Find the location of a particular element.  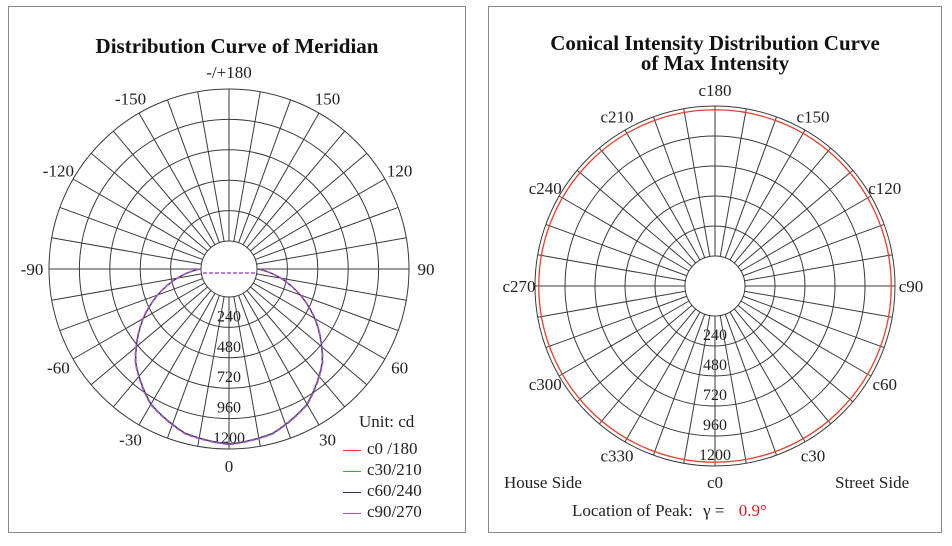

peak-value: 0.9° is located at coordinates (752, 510).